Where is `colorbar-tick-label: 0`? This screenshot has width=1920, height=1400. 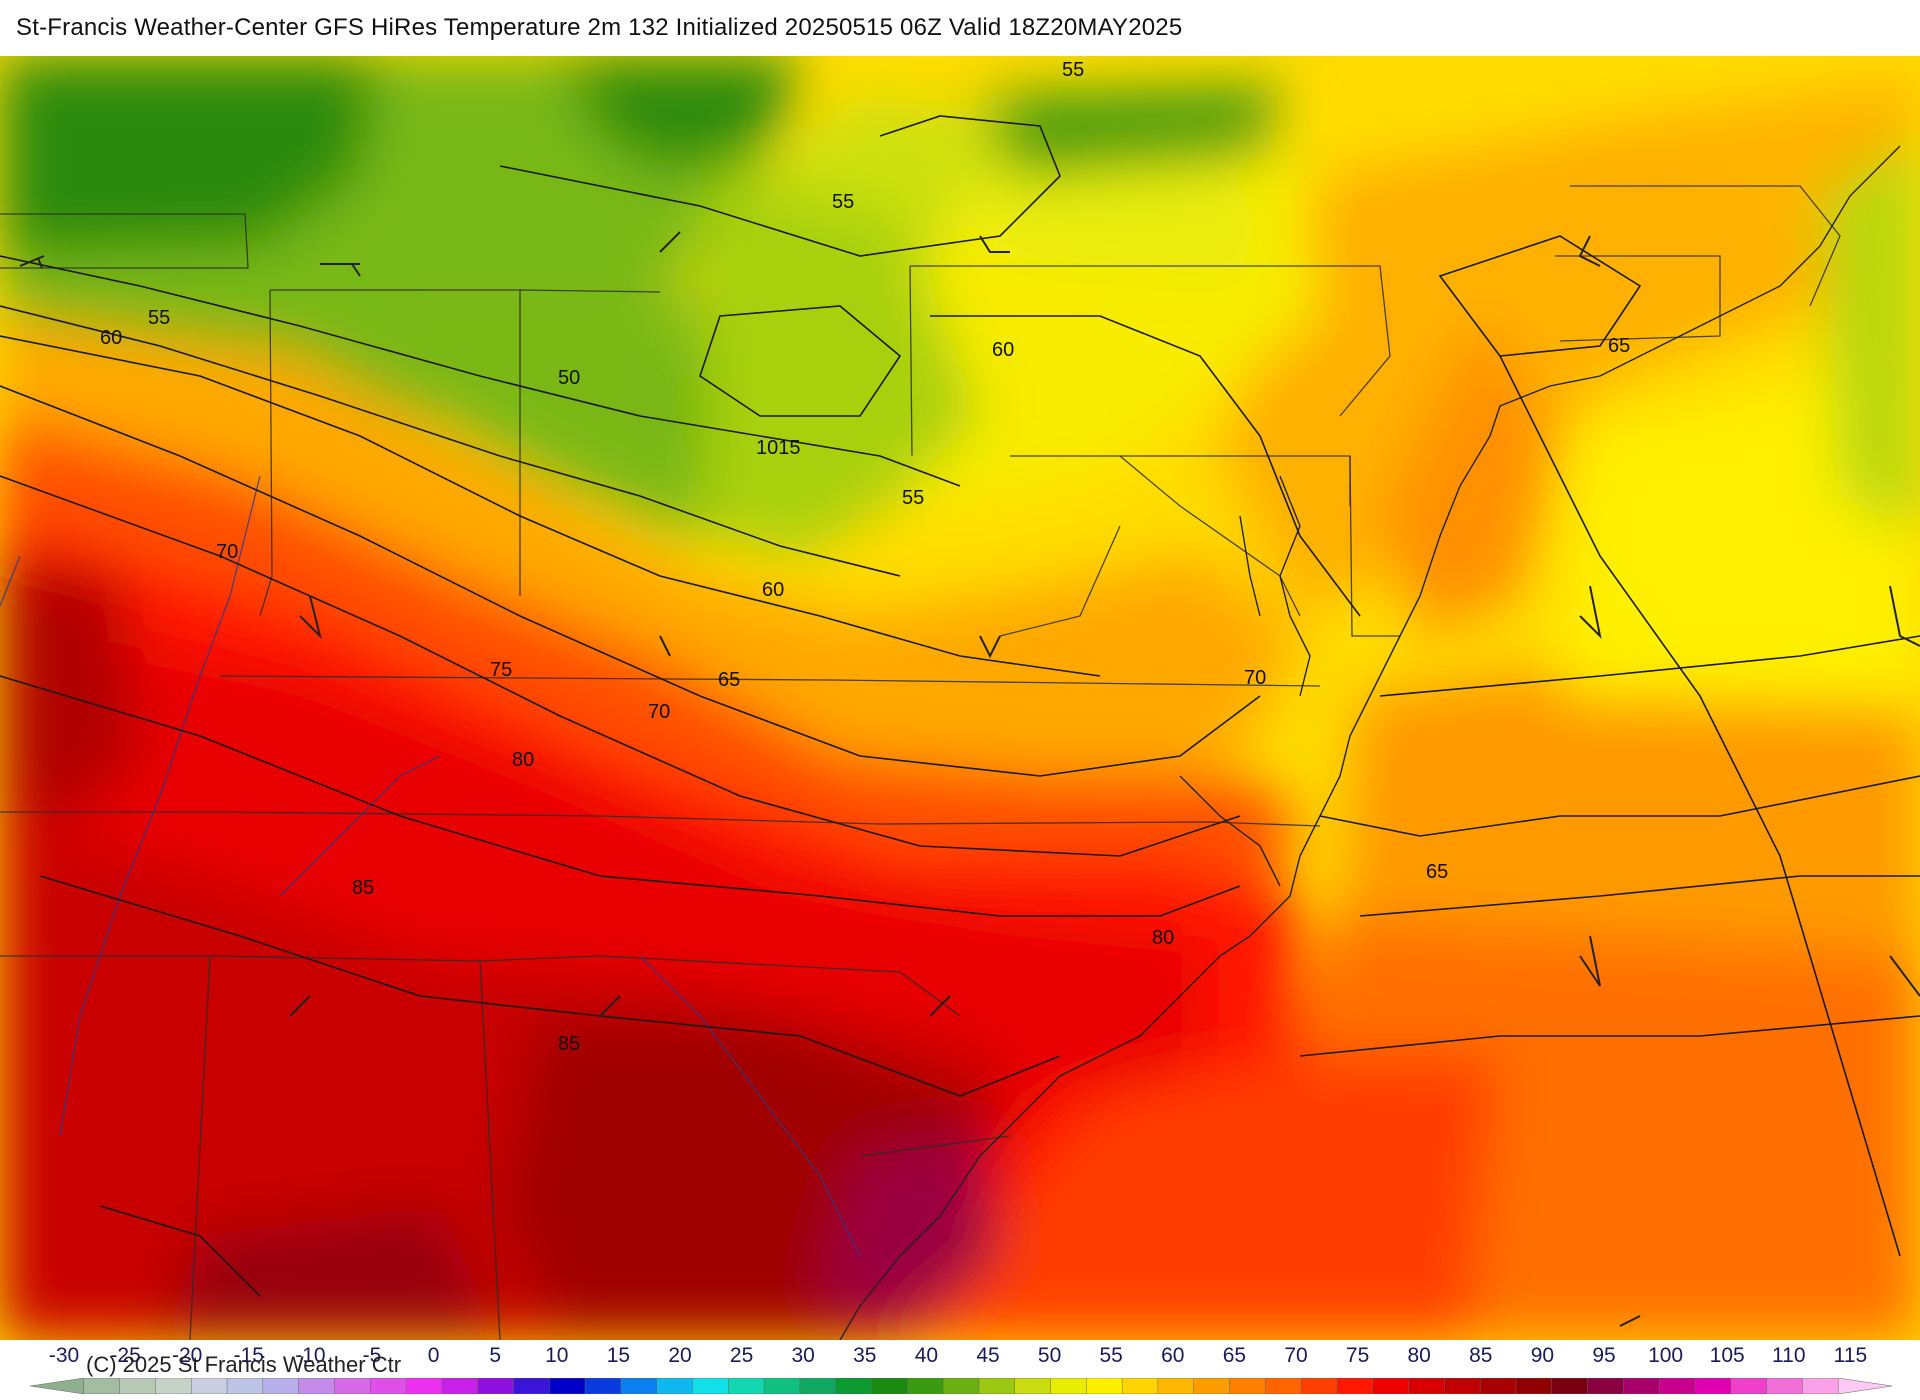 colorbar-tick-label: 0 is located at coordinates (433, 1355).